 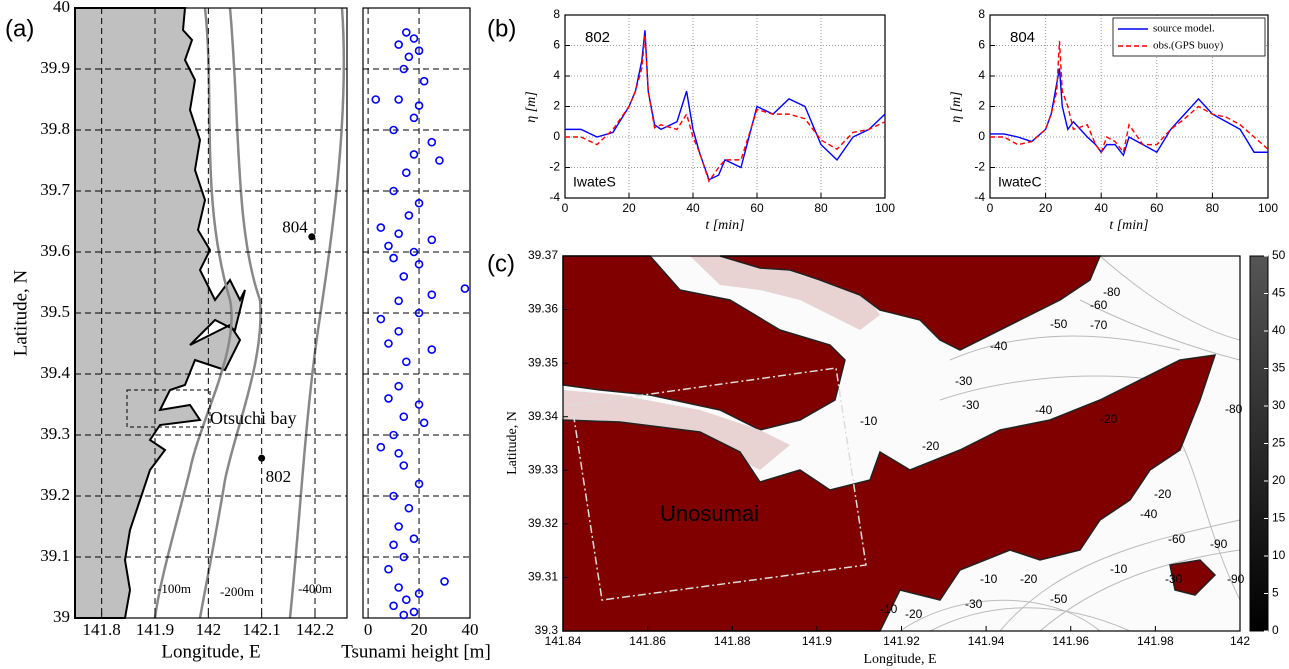 What do you see at coordinates (647, 641) in the screenshot?
I see `x-tick-label: 141.86` at bounding box center [647, 641].